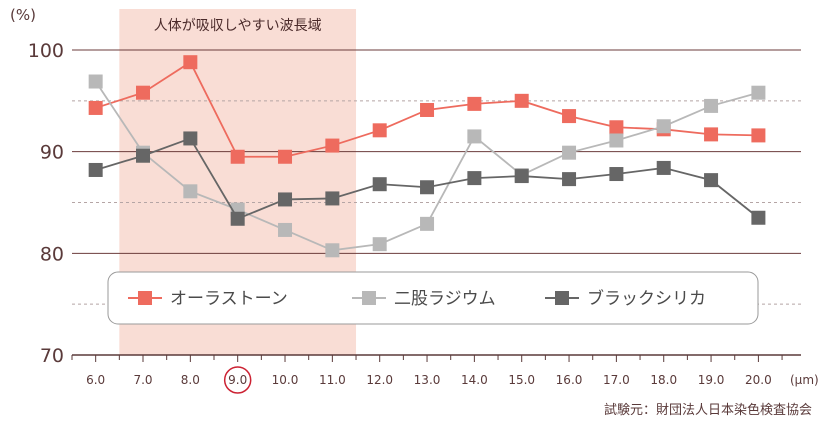  I want to click on legend-label: ブラックシリカ, so click(646, 298).